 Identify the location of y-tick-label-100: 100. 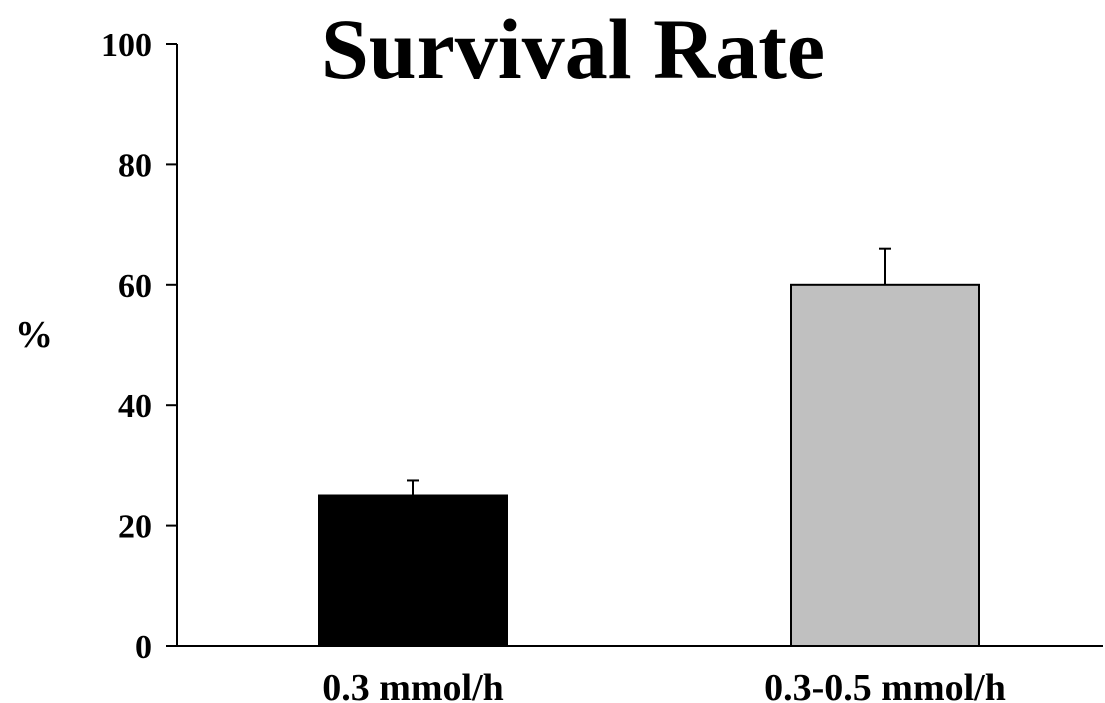
(126, 45).